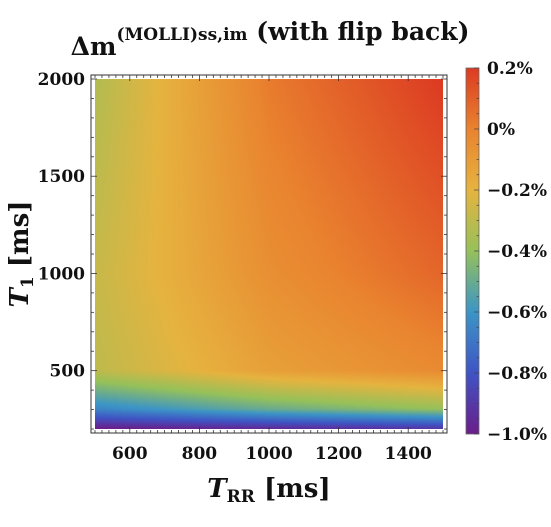  I want to click on x-tick-label: 1200, so click(338, 454).